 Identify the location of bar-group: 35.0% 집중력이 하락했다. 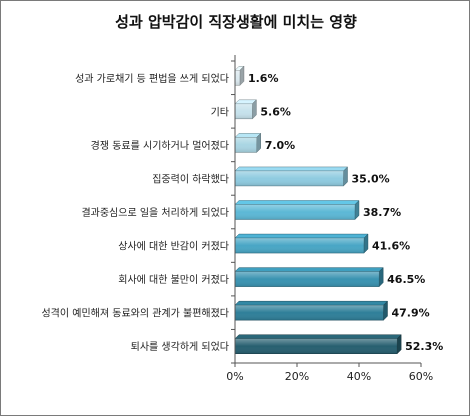
(271, 176).